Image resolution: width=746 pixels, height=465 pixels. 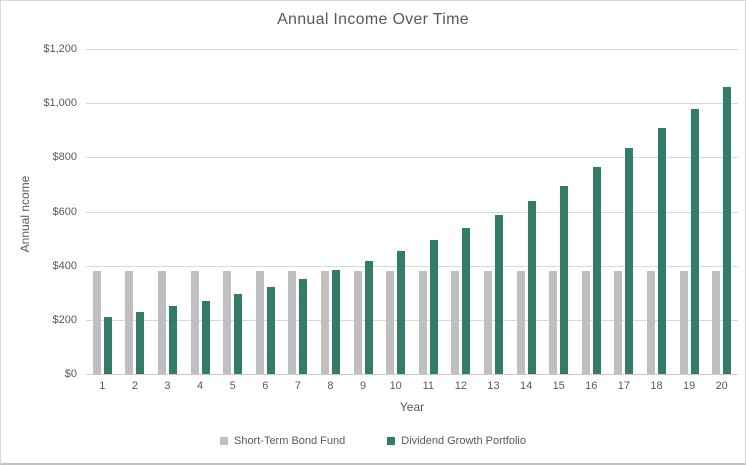 I want to click on x-axis-tick-label: 2, so click(x=134, y=386).